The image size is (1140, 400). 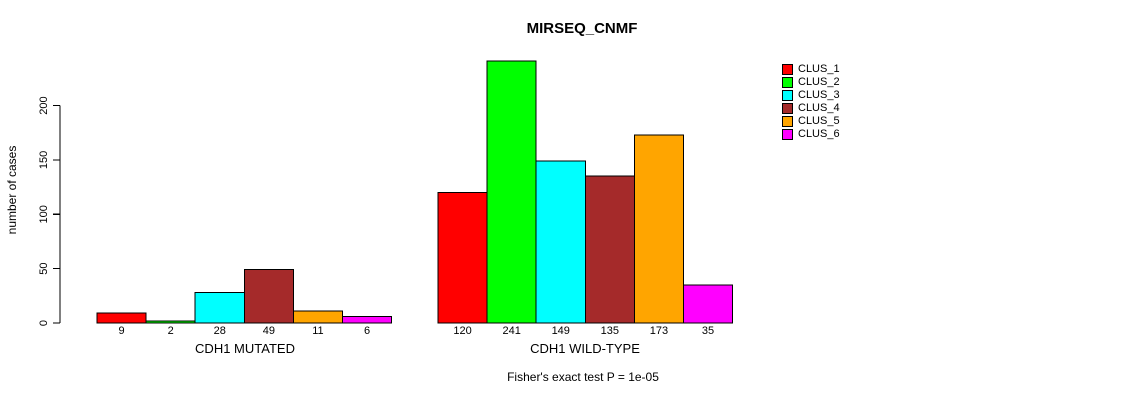 I want to click on y-axis-title: number of cases, so click(x=12, y=190).